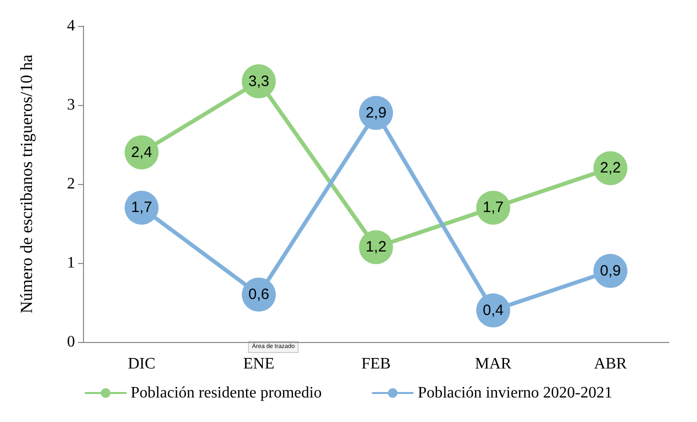  Describe the element at coordinates (71, 263) in the screenshot. I see `y-tick-label: 1` at that location.